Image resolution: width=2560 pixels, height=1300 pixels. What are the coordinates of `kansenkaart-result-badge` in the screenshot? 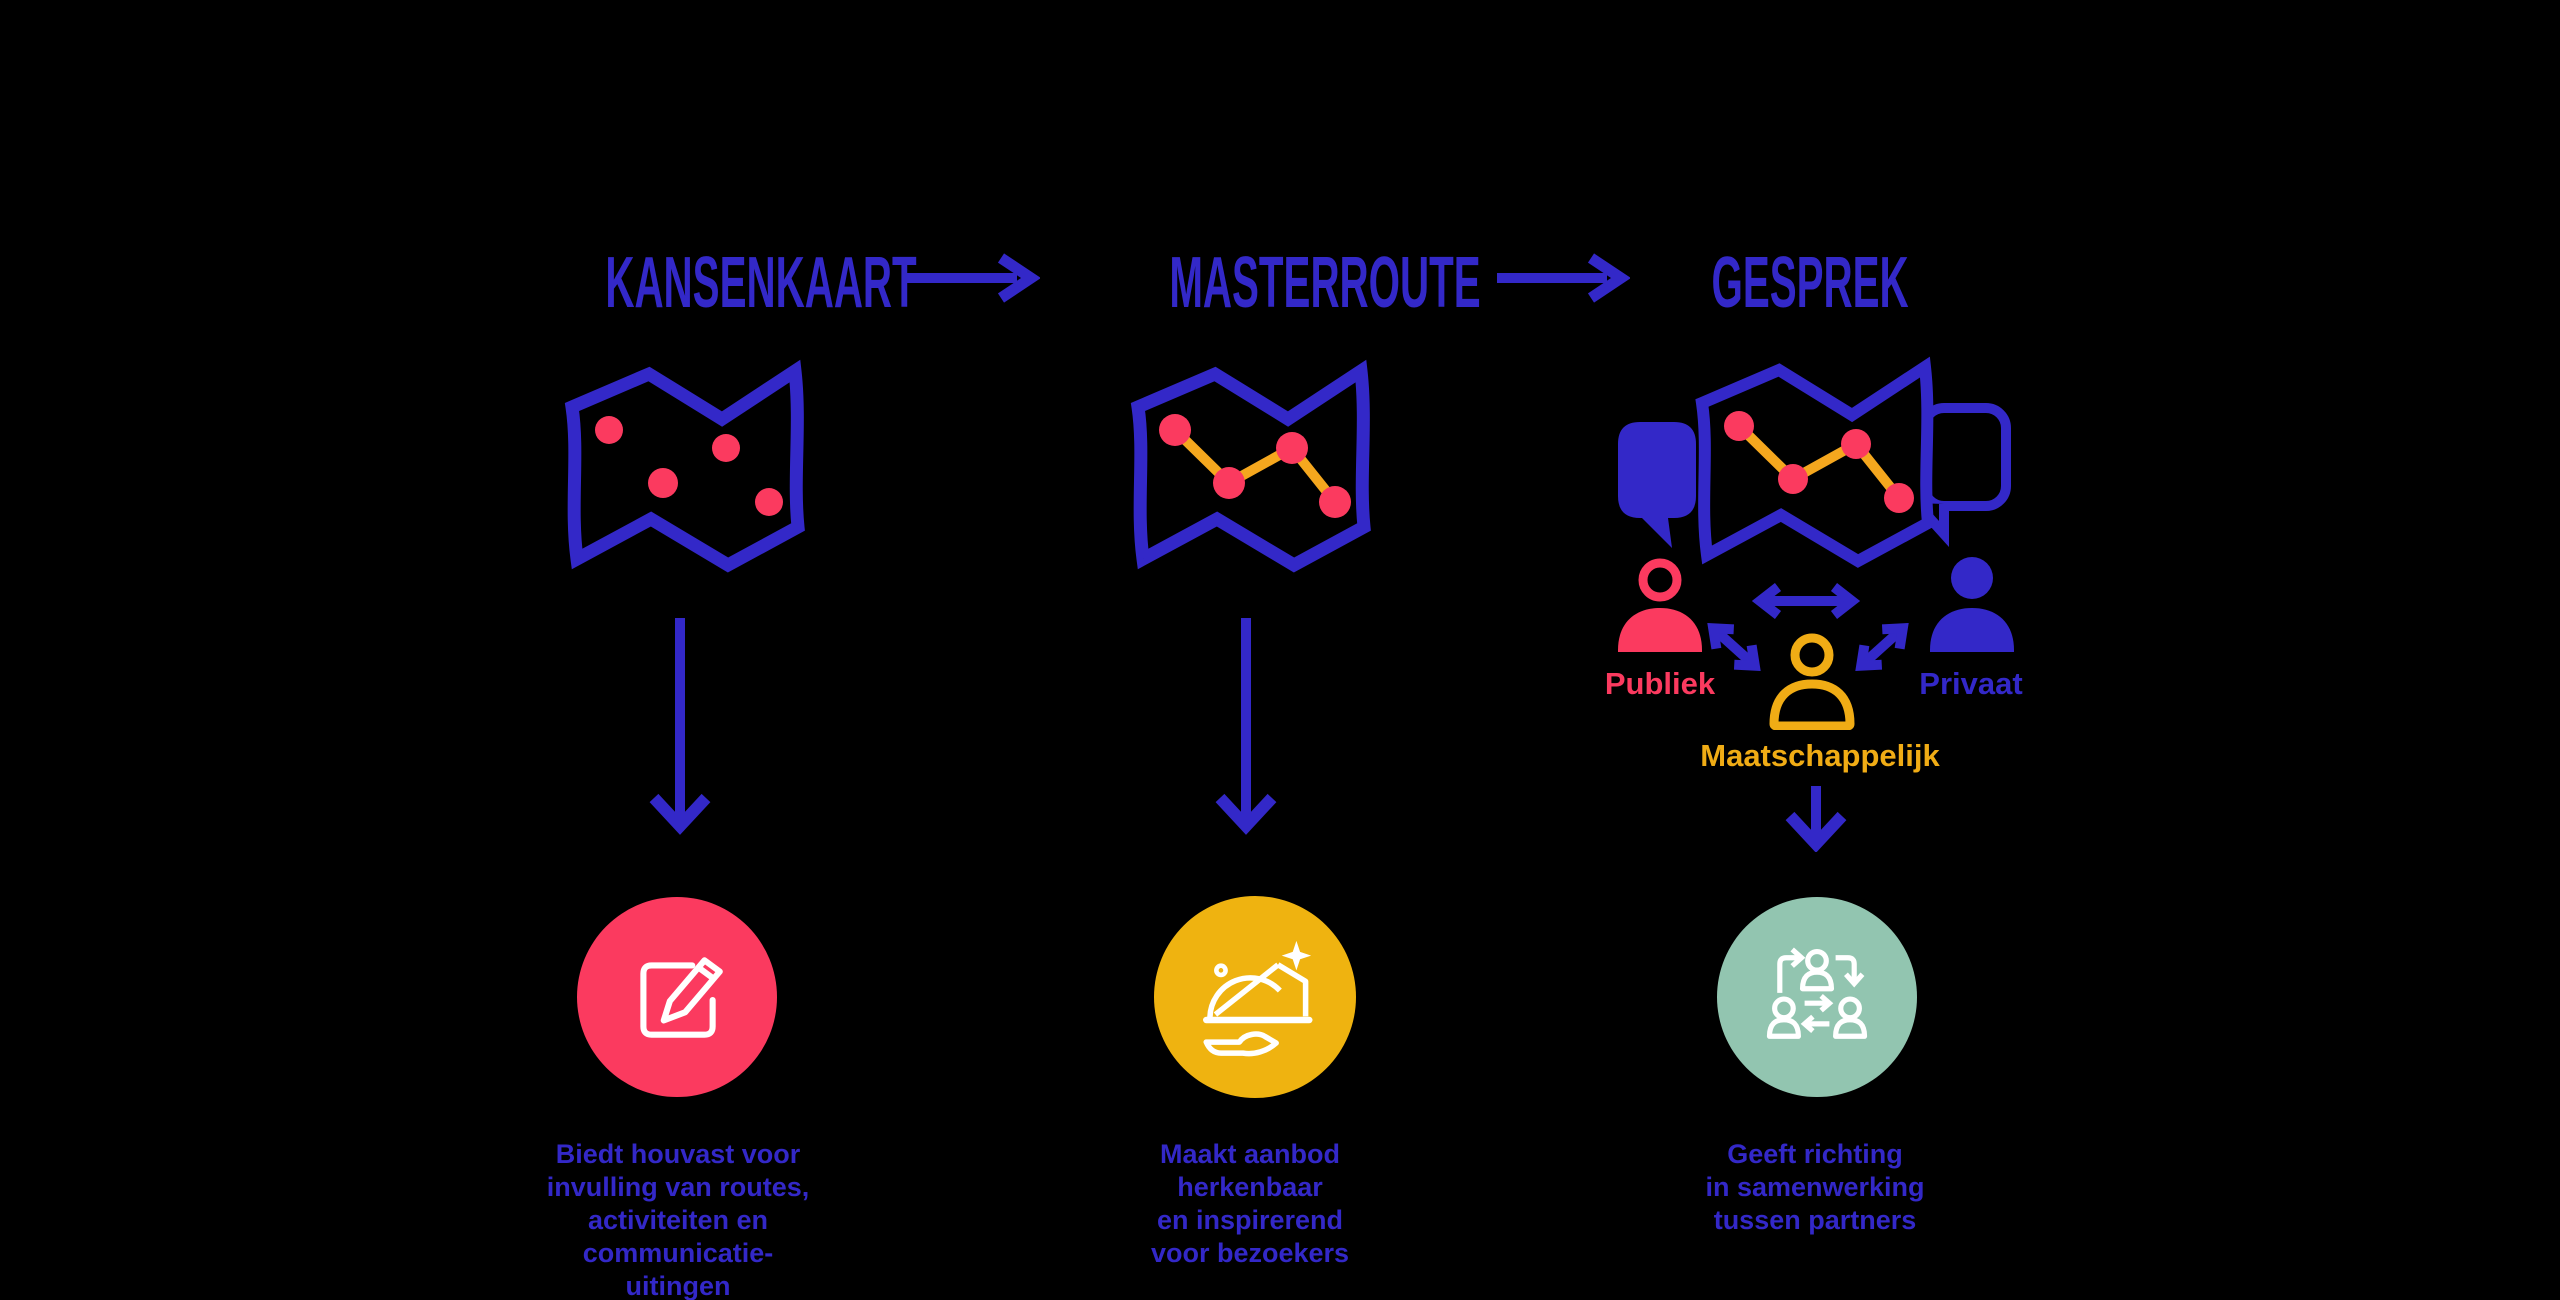 It's located at (677, 997).